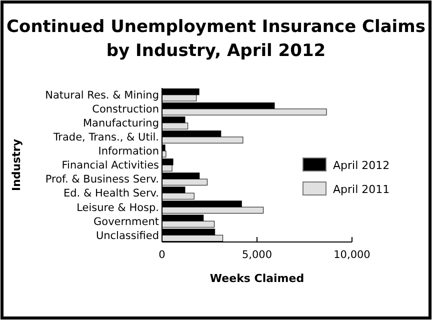 The height and width of the screenshot is (320, 432). I want to click on x-axis-title: Weeks Claimed, so click(257, 278).